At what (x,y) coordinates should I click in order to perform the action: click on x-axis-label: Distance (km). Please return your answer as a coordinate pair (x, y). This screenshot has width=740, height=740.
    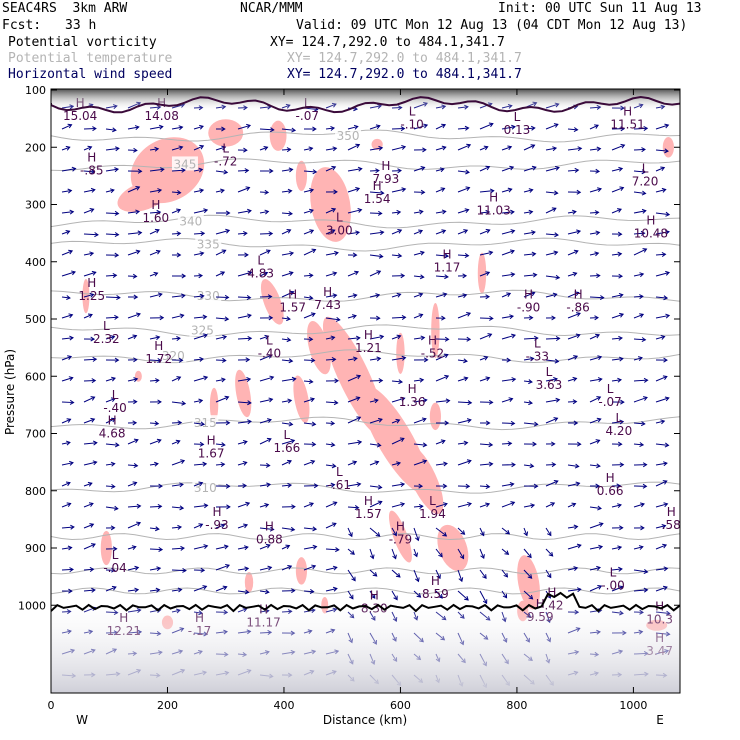
    Looking at the image, I should click on (365, 720).